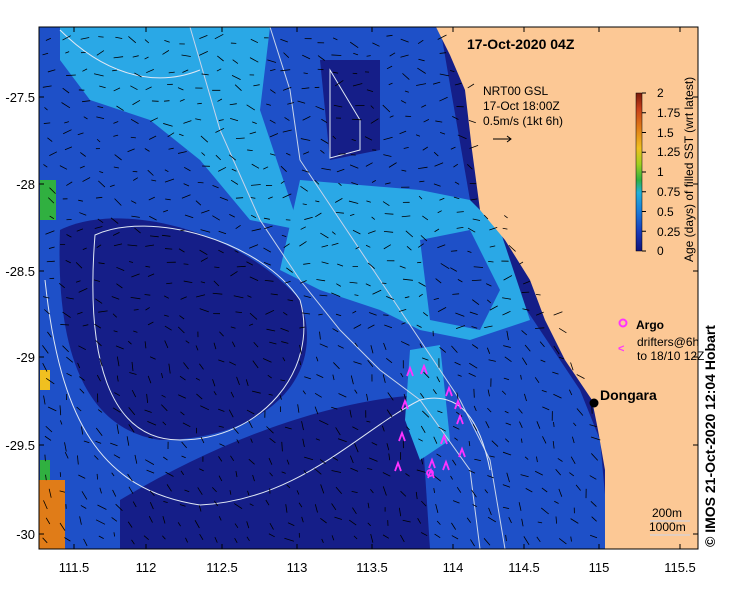 The image size is (739, 592). Describe the element at coordinates (669, 232) in the screenshot. I see `colorbar-tick-label: 0.25` at that location.